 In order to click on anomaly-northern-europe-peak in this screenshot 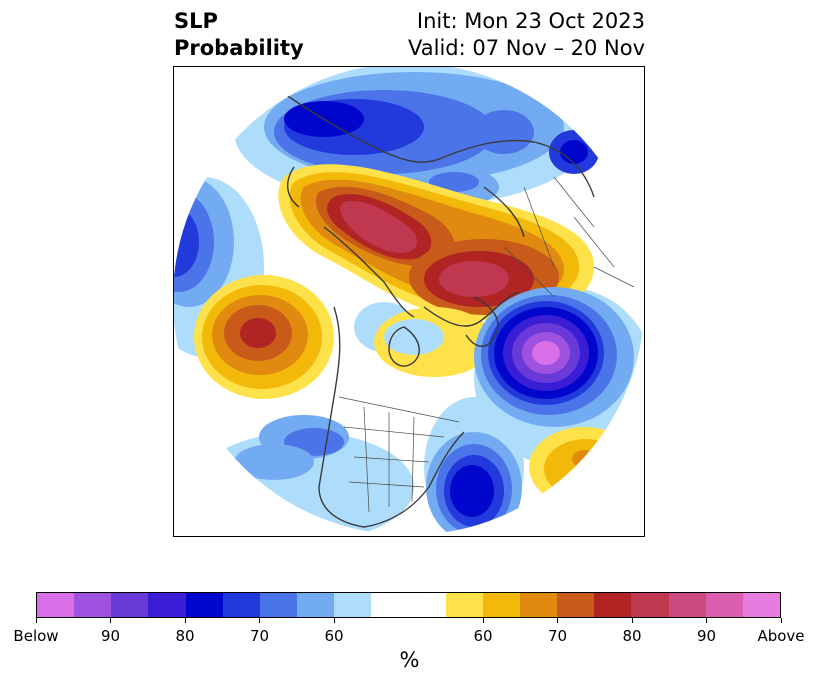, I will do `click(379, 227)`.